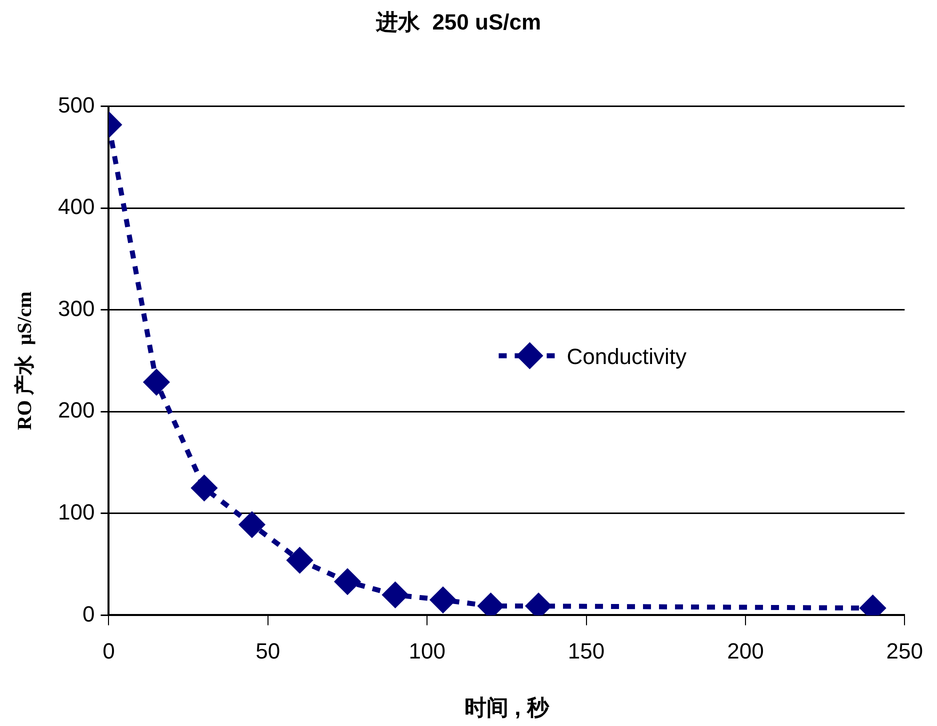  Describe the element at coordinates (586, 651) in the screenshot. I see `x-tick-label: 150` at that location.